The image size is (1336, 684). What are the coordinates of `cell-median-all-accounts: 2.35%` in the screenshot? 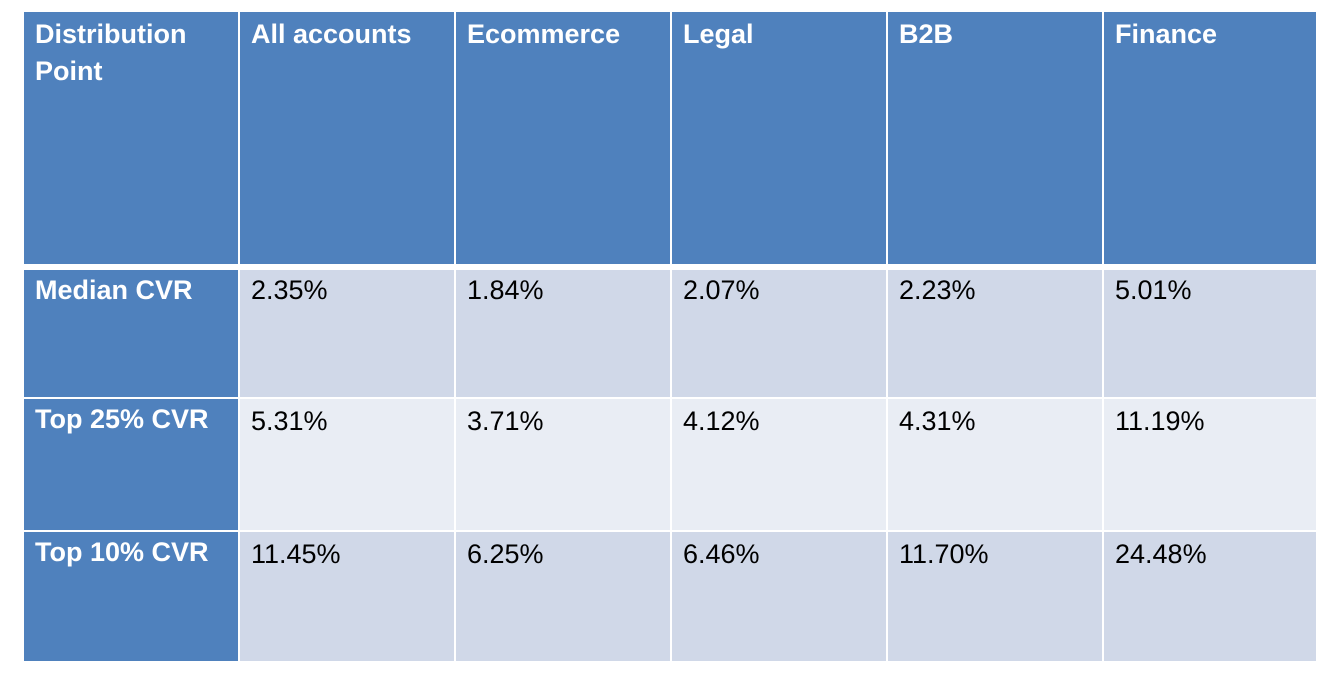 It's located at (347, 331).